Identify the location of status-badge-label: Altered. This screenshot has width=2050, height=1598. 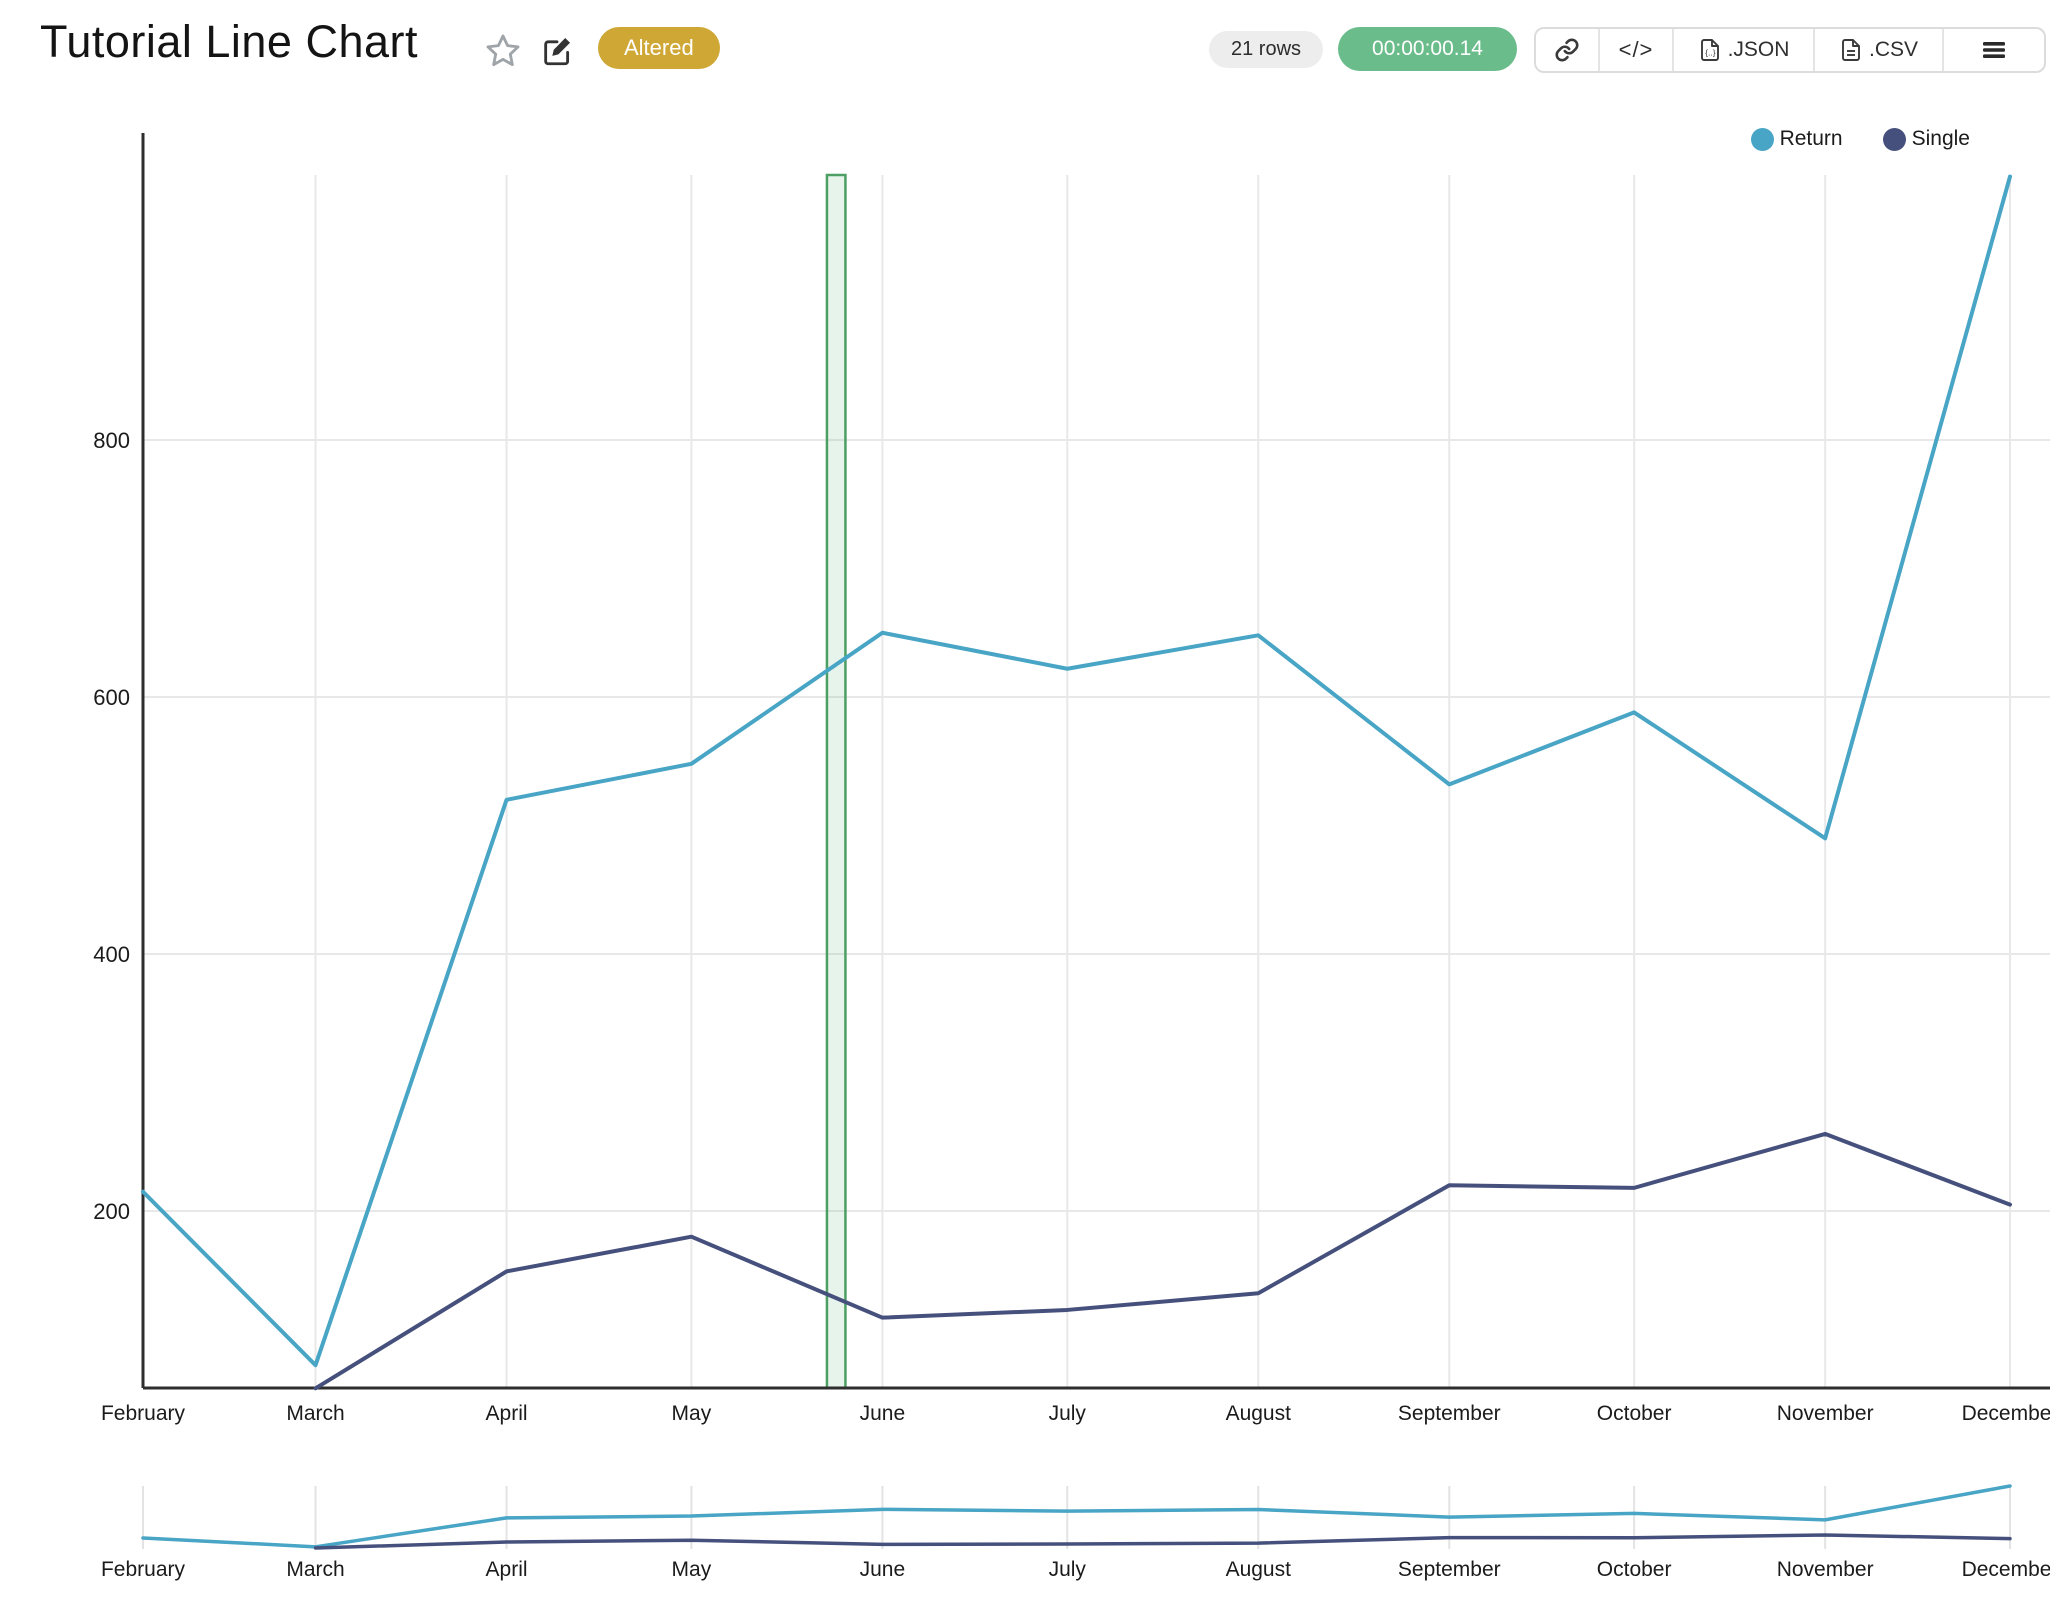
(659, 47).